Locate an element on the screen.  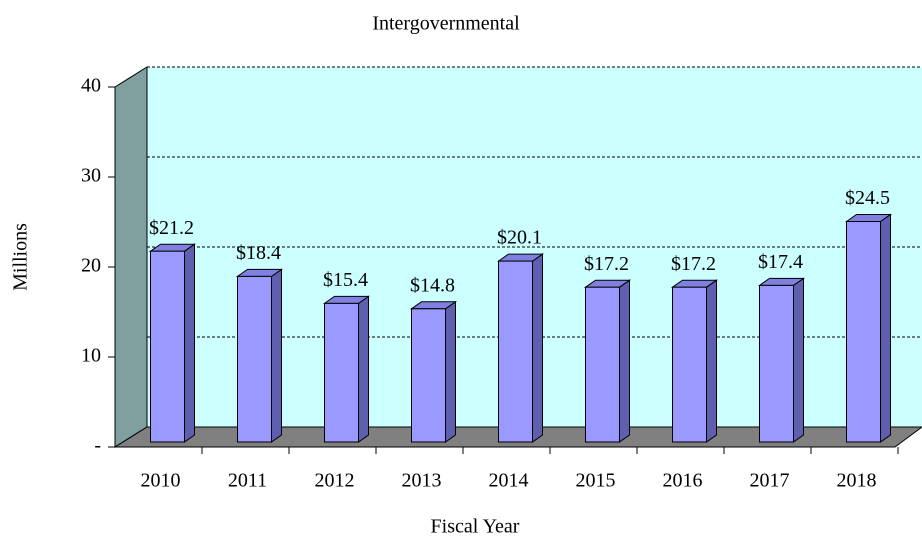
x-tick-label: 2012 is located at coordinates (335, 481).